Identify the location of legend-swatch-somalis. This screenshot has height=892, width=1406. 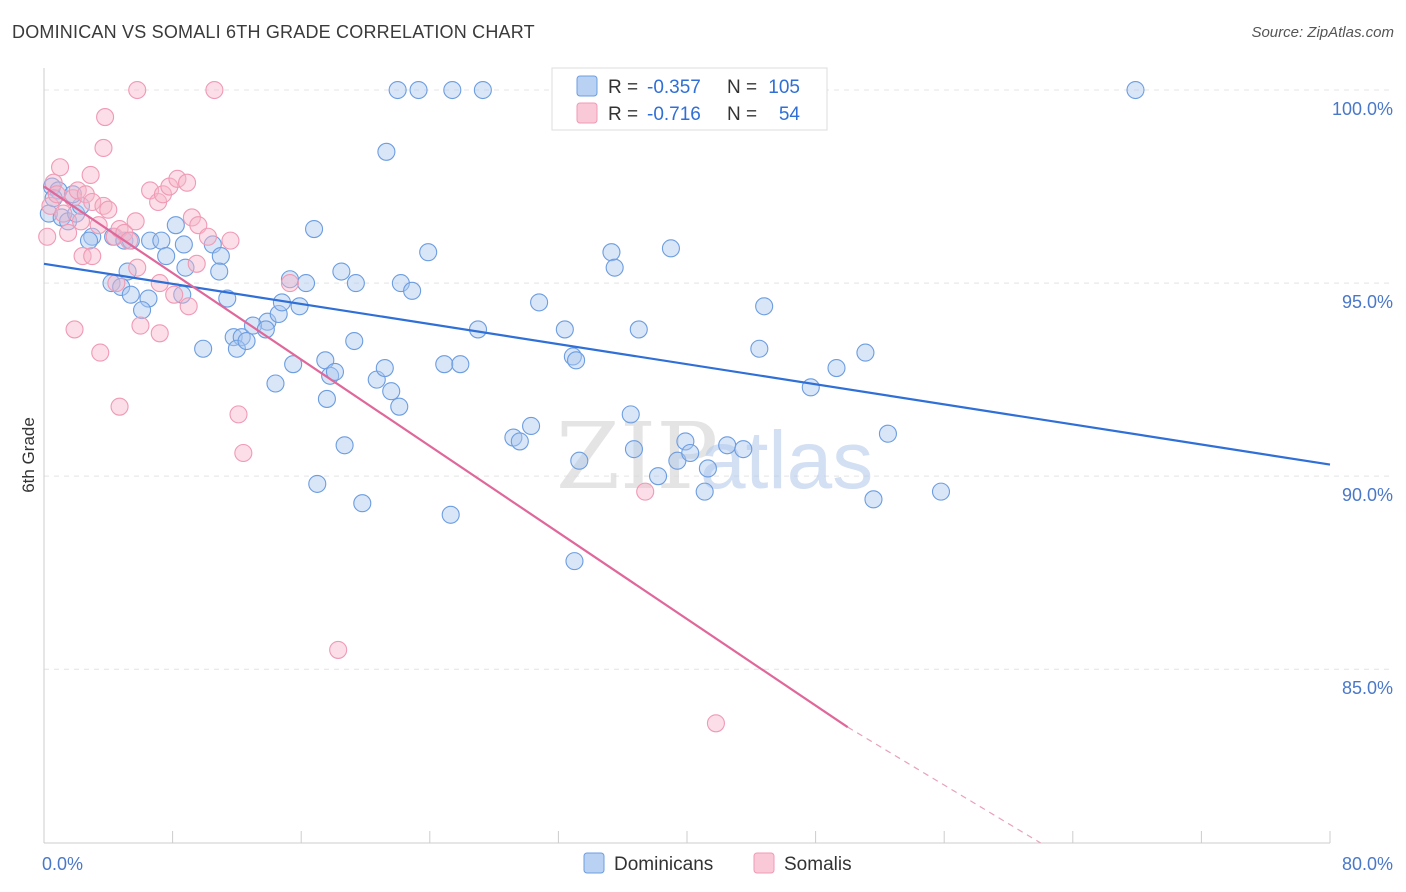
(587, 113).